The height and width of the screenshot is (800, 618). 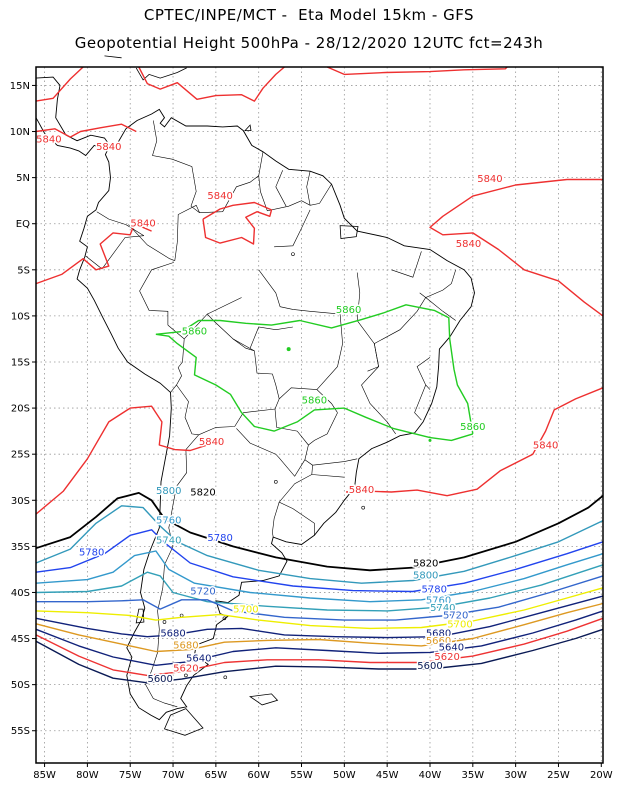 I want to click on contour-label: 5660, so click(x=438, y=641).